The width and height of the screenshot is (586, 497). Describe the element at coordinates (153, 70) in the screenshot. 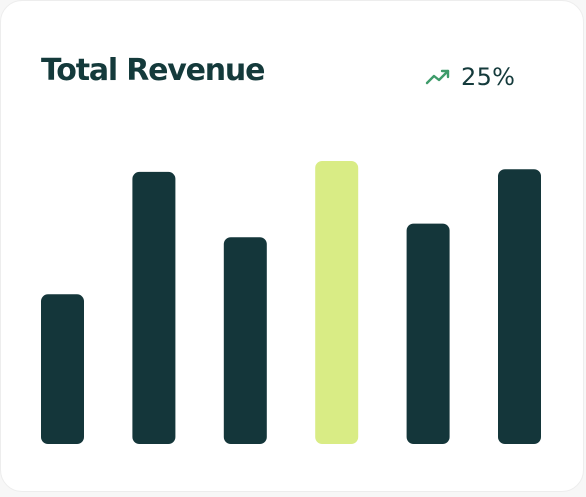

I see `card-title: Total Revenue` at that location.